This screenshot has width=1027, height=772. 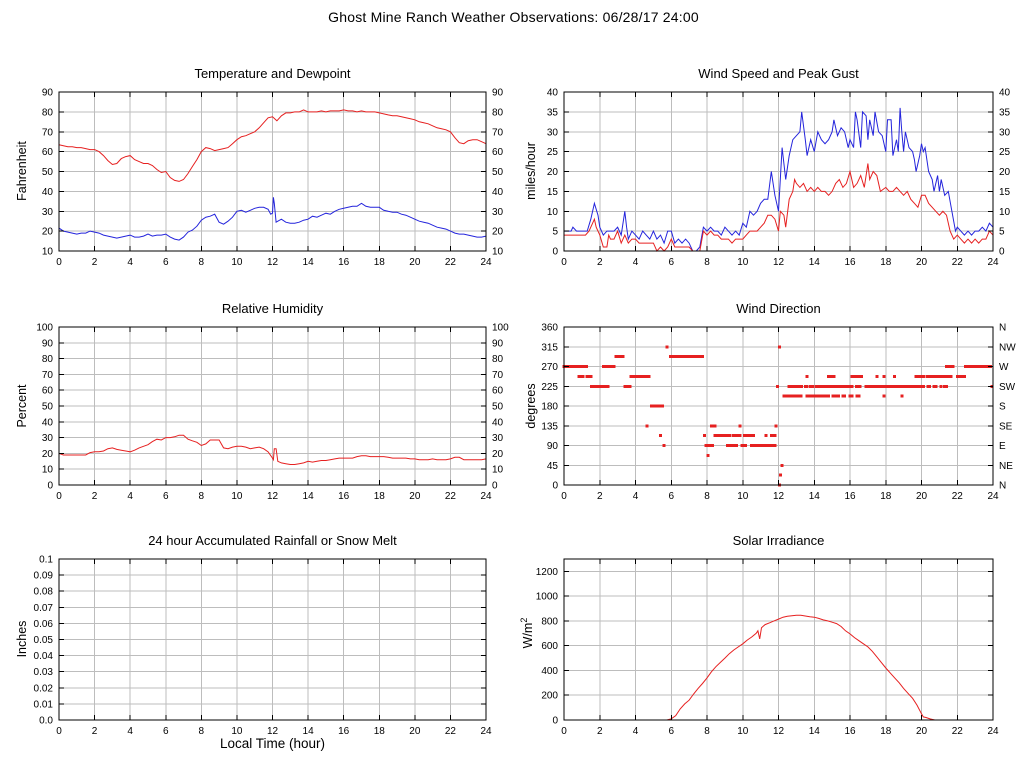 I want to click on y-tick-label: 180, so click(x=549, y=407).